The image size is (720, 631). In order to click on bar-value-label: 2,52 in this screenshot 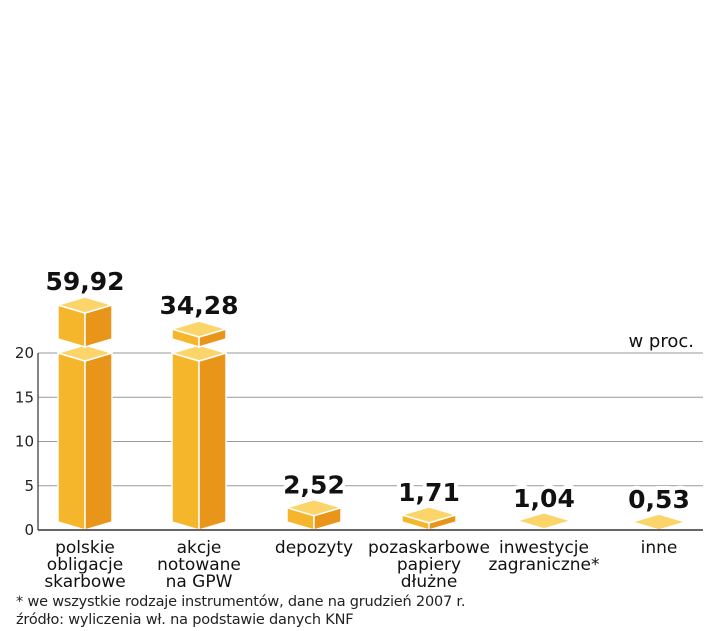, I will do `click(314, 485)`.